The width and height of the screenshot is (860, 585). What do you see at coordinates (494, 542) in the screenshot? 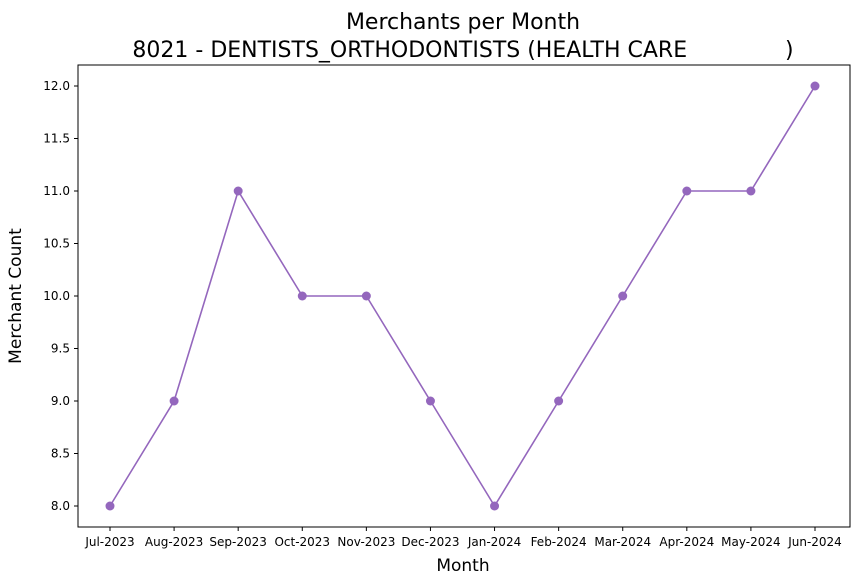
I see `x-tick-label: Jan-2024` at bounding box center [494, 542].